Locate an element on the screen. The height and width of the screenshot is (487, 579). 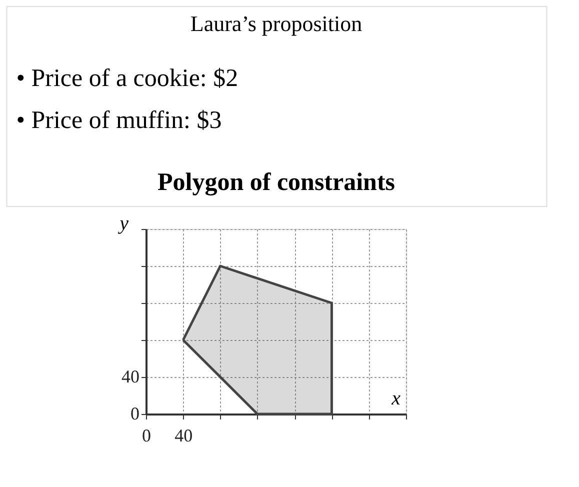
x-axis-title: x is located at coordinates (395, 399).